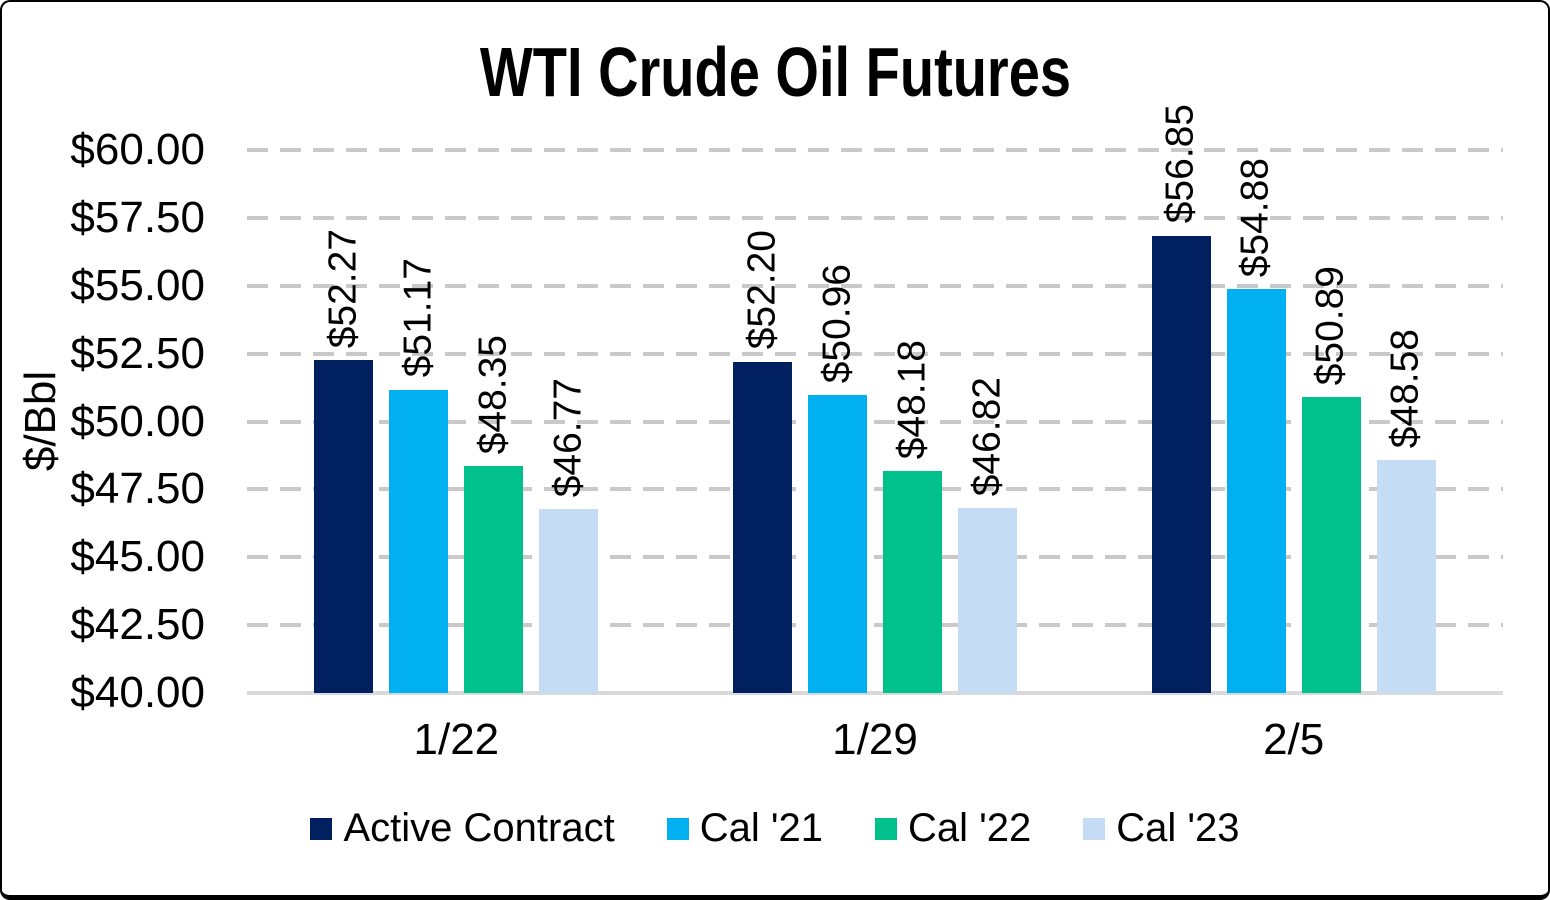 The height and width of the screenshot is (900, 1550). Describe the element at coordinates (568, 437) in the screenshot. I see `data-label-cal-23-1-22: $46.77` at that location.